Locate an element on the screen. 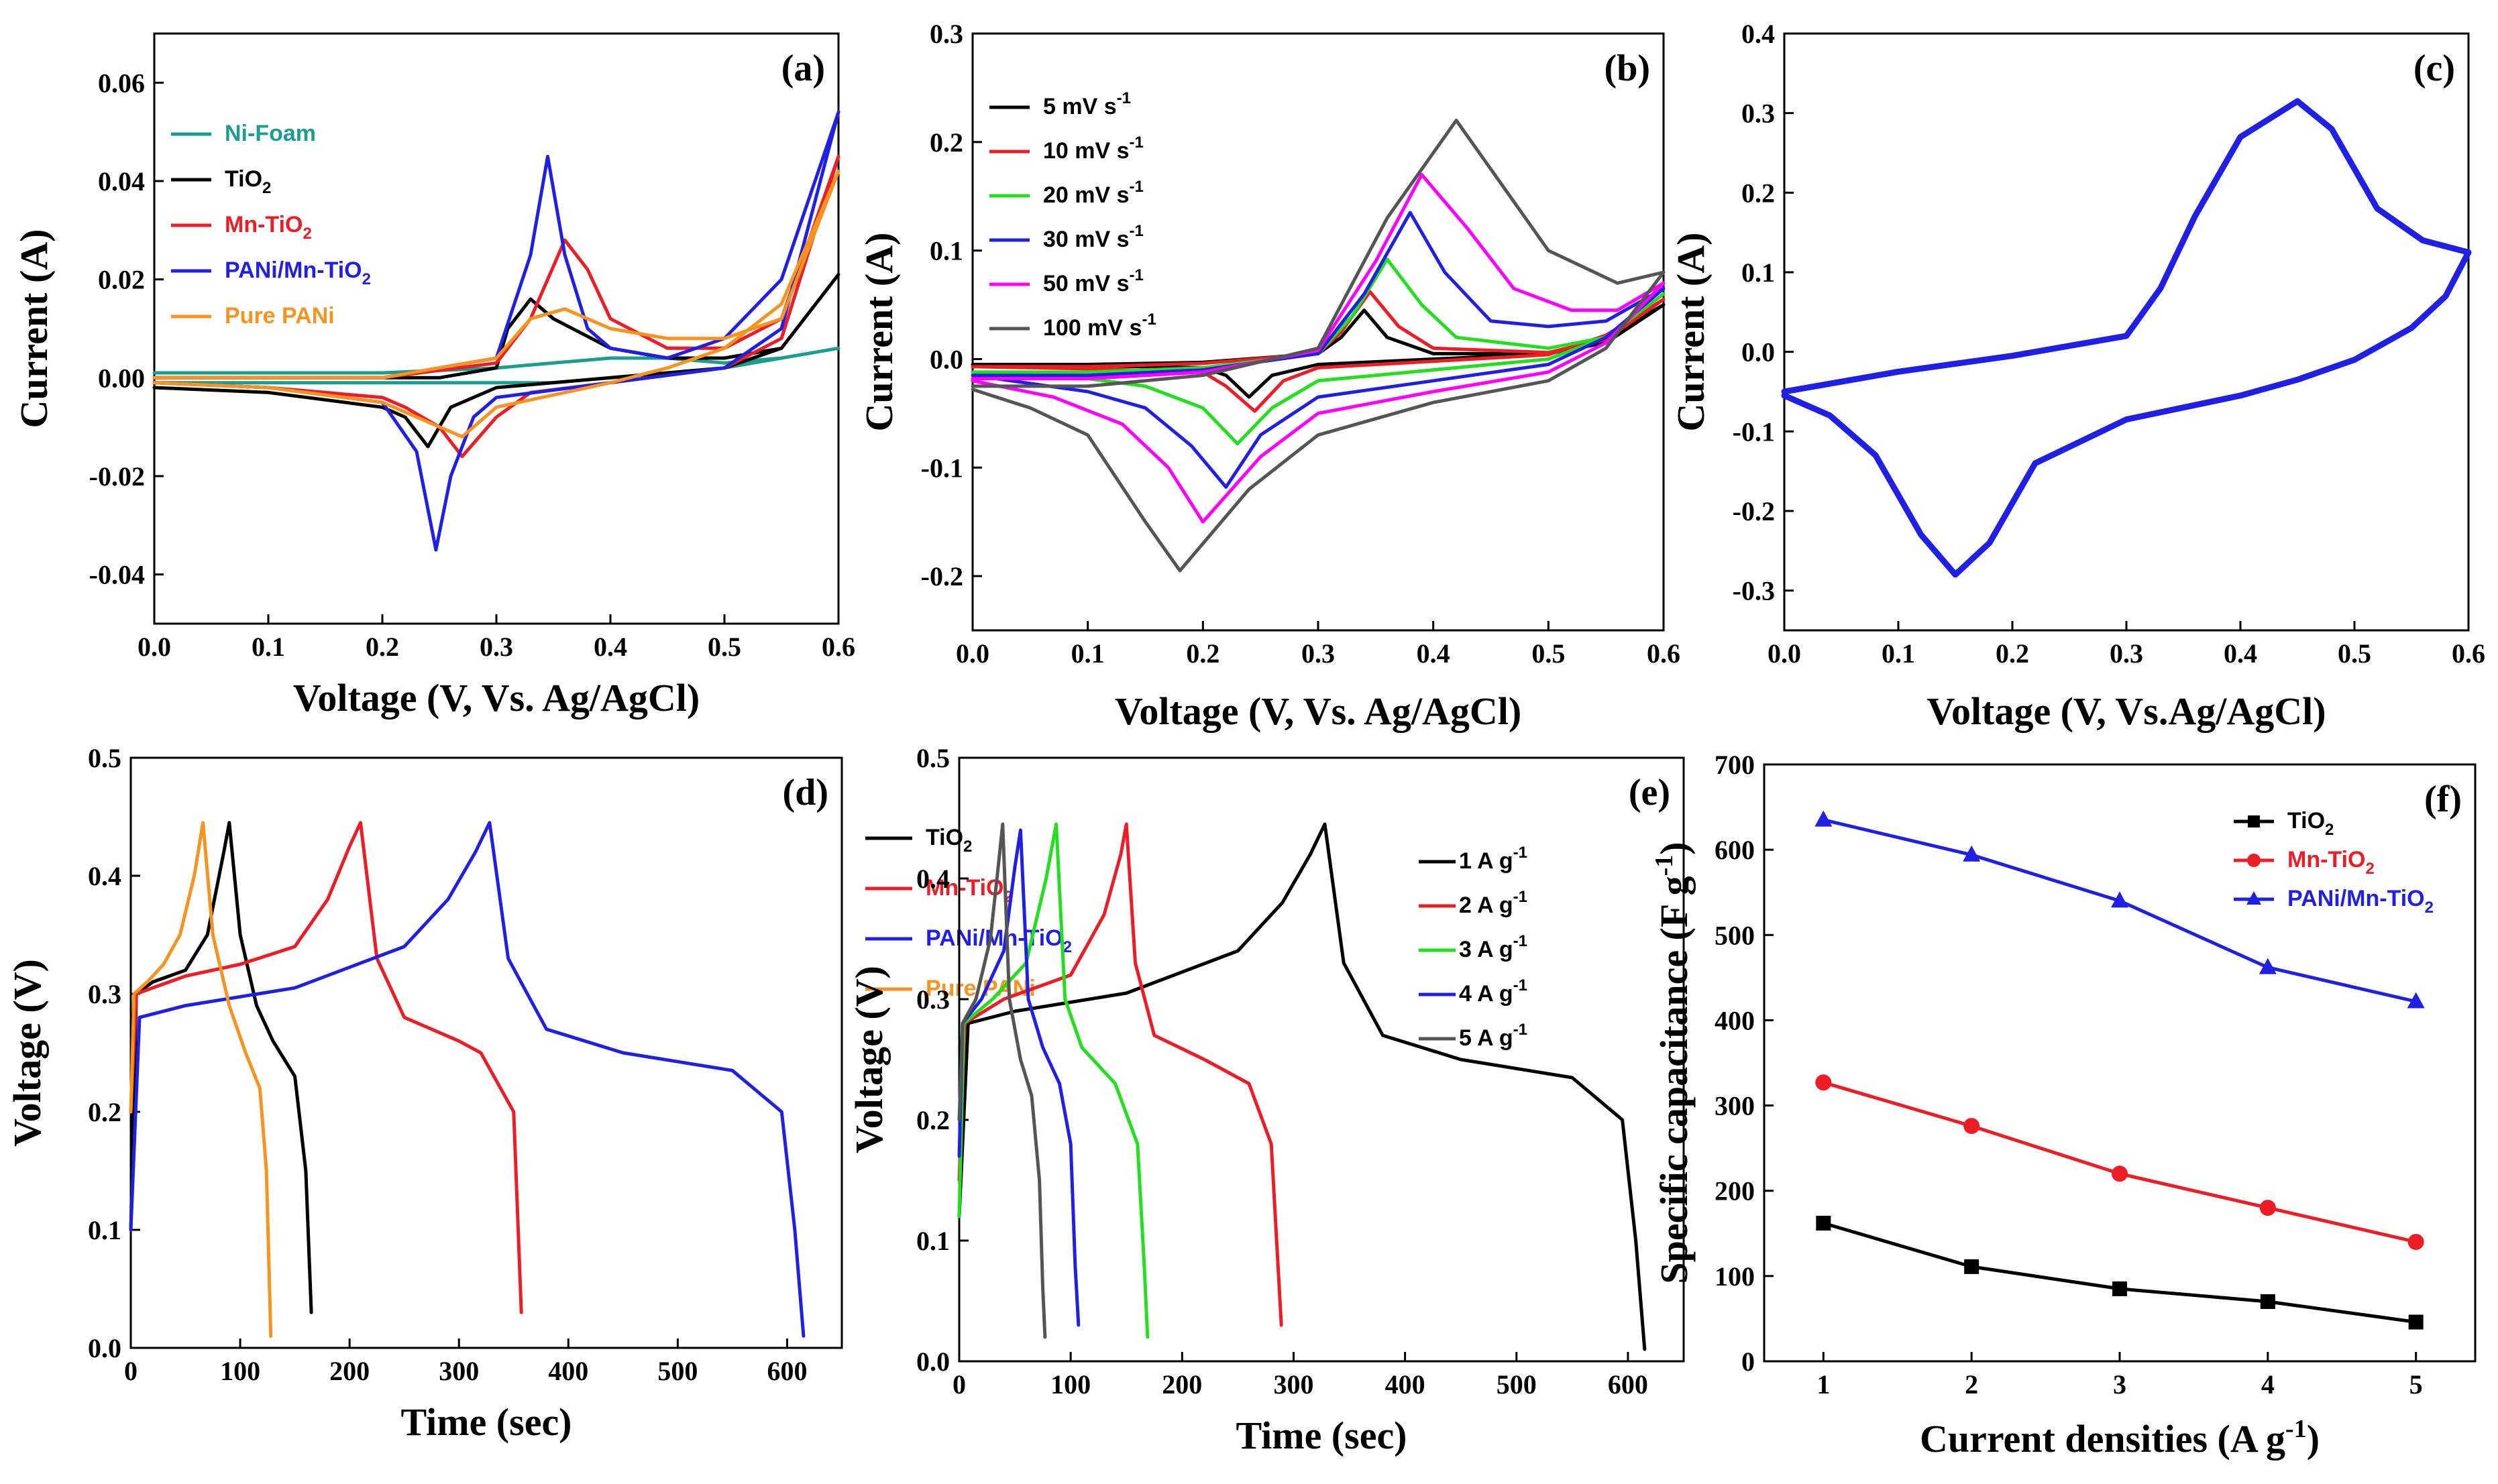 The image size is (2498, 1484). x-tick-label: 400 is located at coordinates (568, 1371).